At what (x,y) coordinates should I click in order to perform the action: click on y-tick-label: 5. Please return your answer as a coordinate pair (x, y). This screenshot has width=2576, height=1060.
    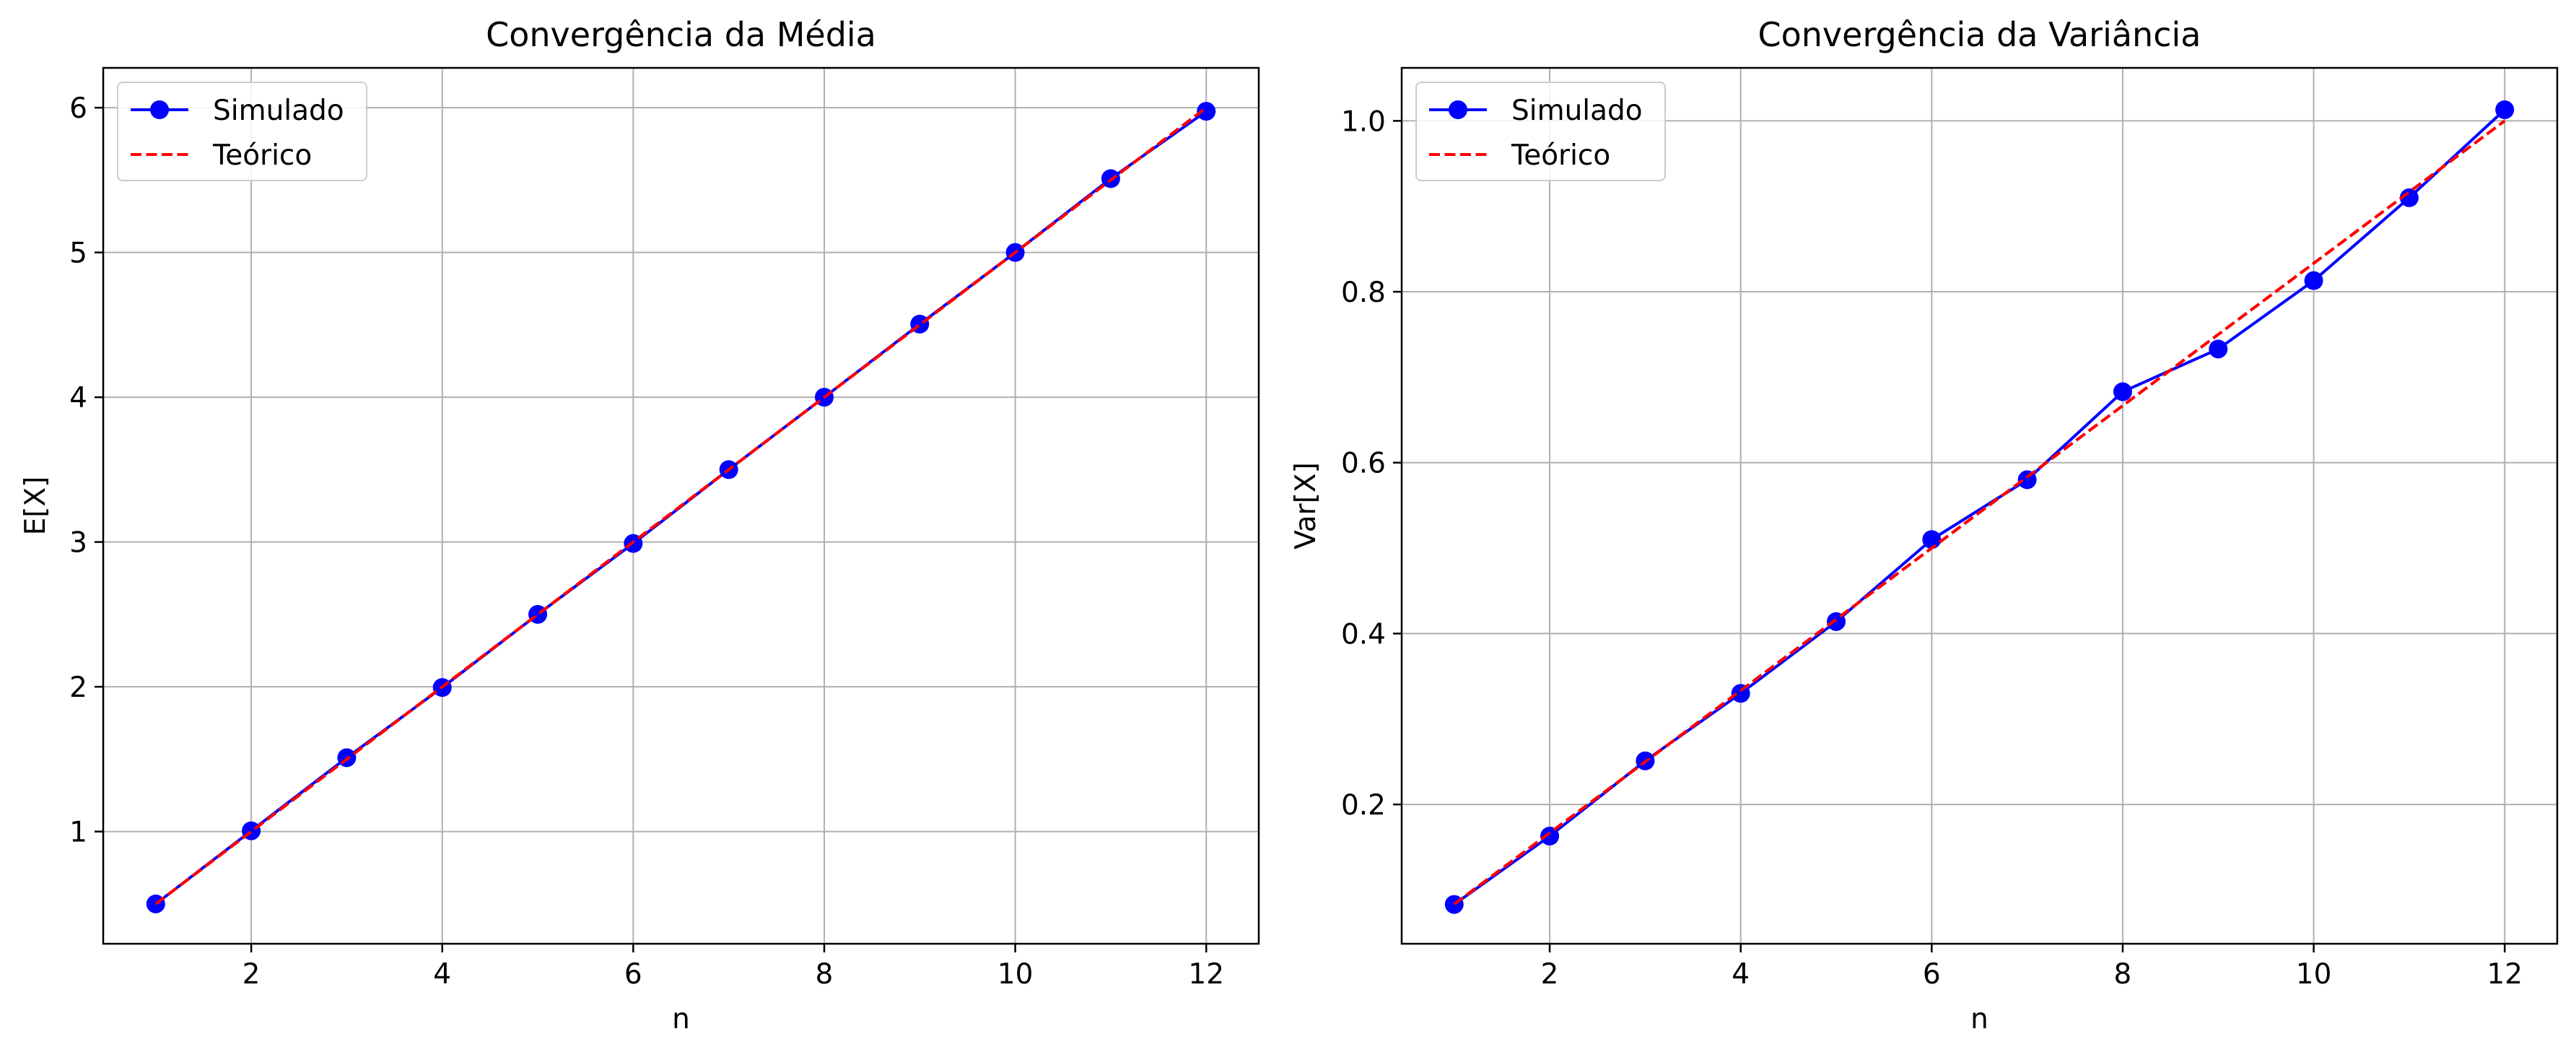
    Looking at the image, I should click on (78, 254).